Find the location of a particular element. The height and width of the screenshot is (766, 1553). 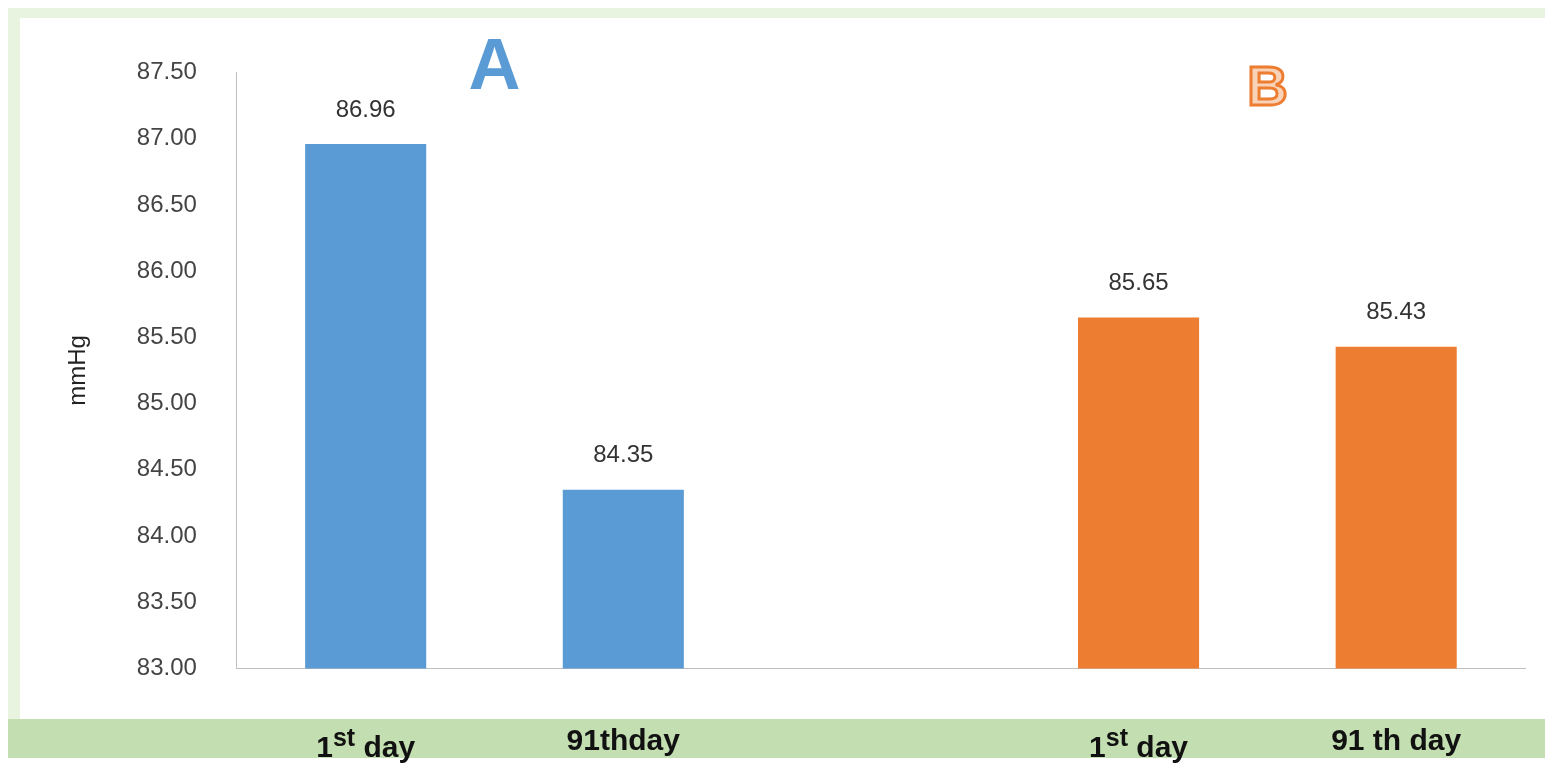

x-tick-label: 91thday is located at coordinates (623, 740).